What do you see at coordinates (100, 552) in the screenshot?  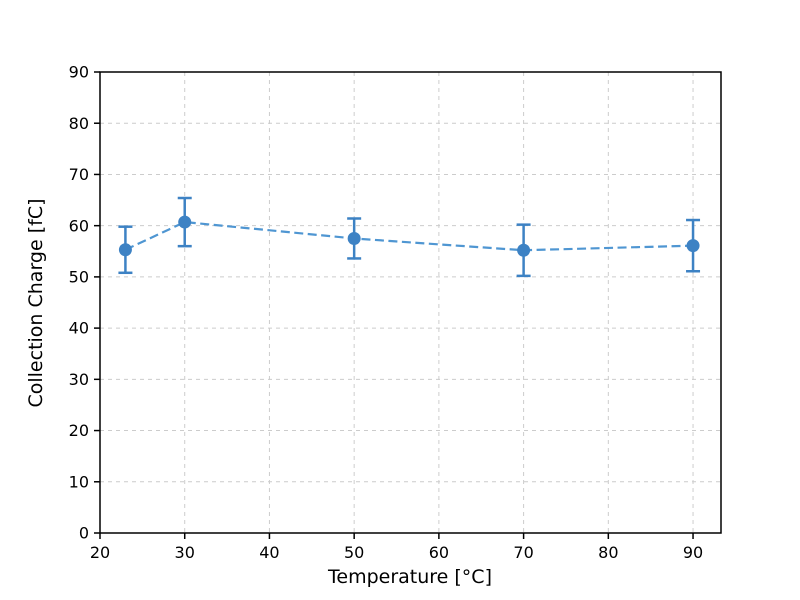 I see `x-tick-label: 20` at bounding box center [100, 552].